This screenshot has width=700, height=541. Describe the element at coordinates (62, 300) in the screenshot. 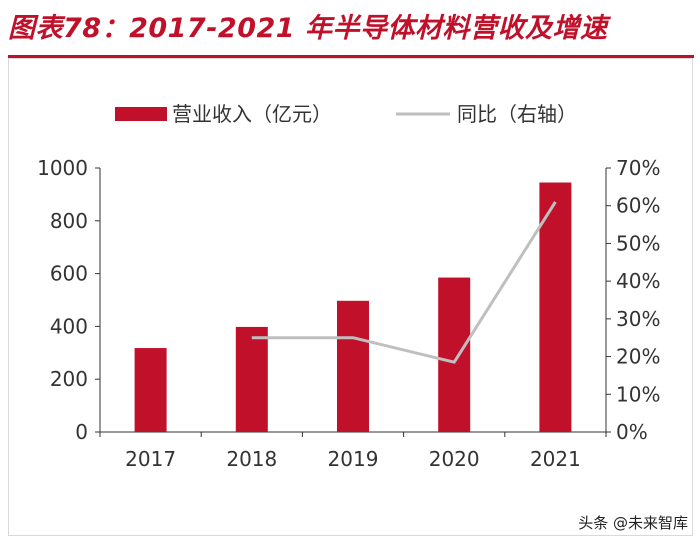

I see `y-left-labels: 0 200 400 600 800 1000` at that location.